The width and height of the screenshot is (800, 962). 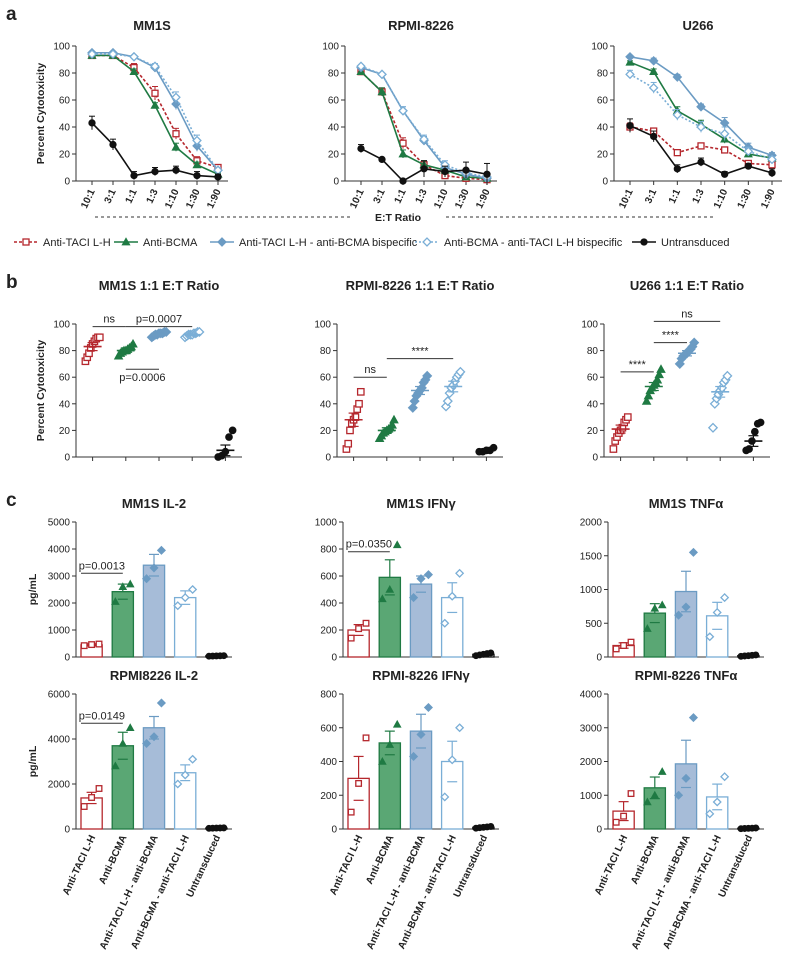 What do you see at coordinates (591, 523) in the screenshot?
I see `c3-y-tick-label-4: 2000` at bounding box center [591, 523].